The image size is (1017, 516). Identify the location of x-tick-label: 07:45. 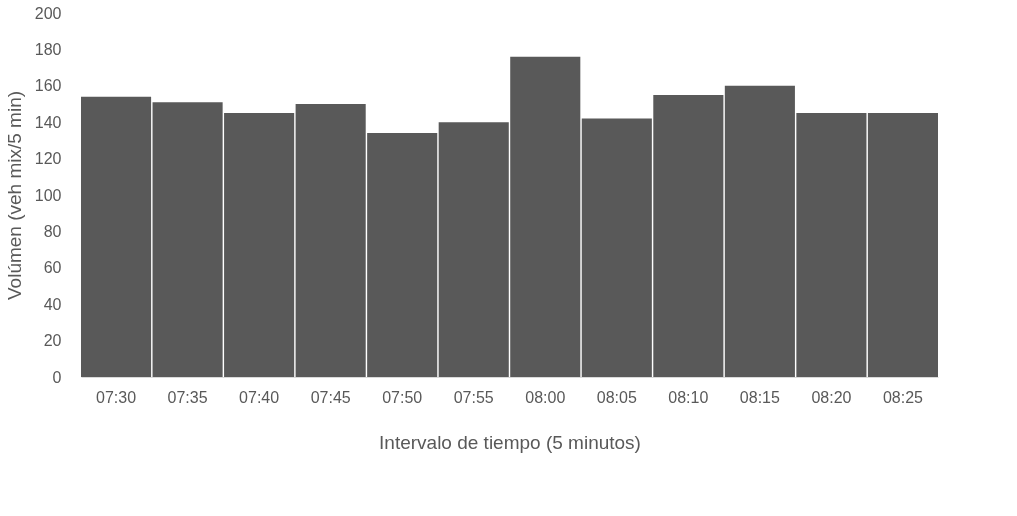
(330, 397).